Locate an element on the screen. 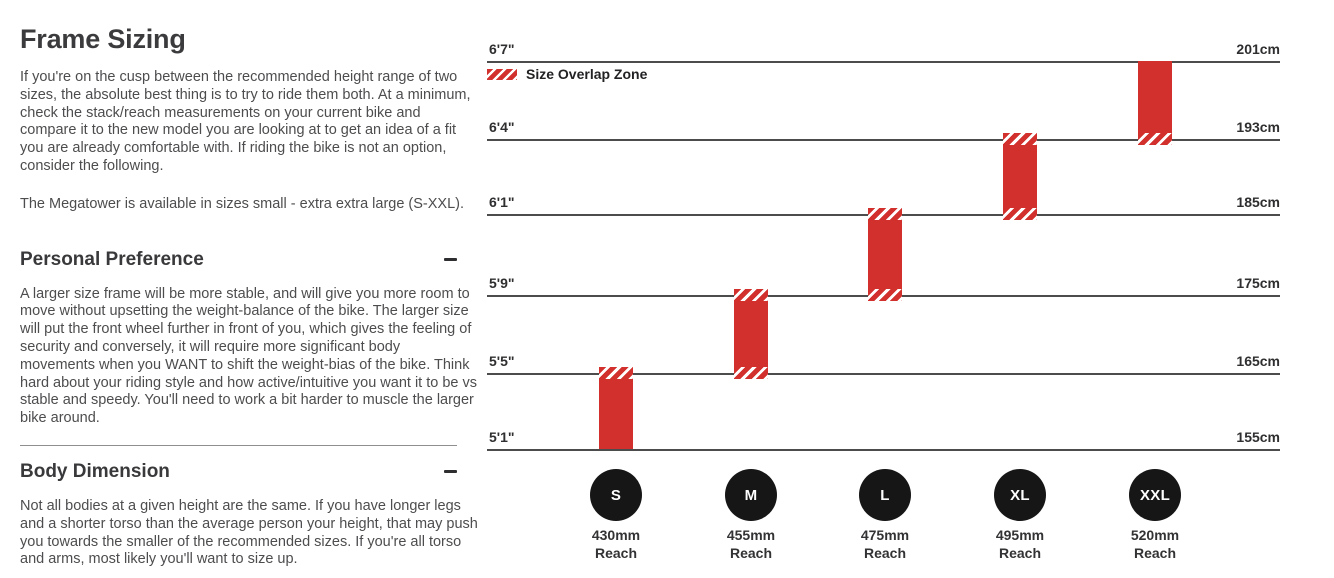  height-label-ft: 5'1" is located at coordinates (502, 437).